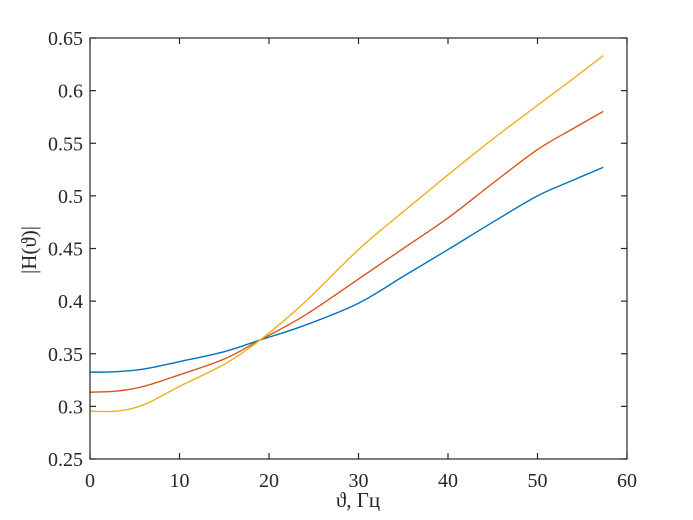 This screenshot has width=693, height=520. Describe the element at coordinates (180, 481) in the screenshot. I see `x-tick-label: 10` at that location.